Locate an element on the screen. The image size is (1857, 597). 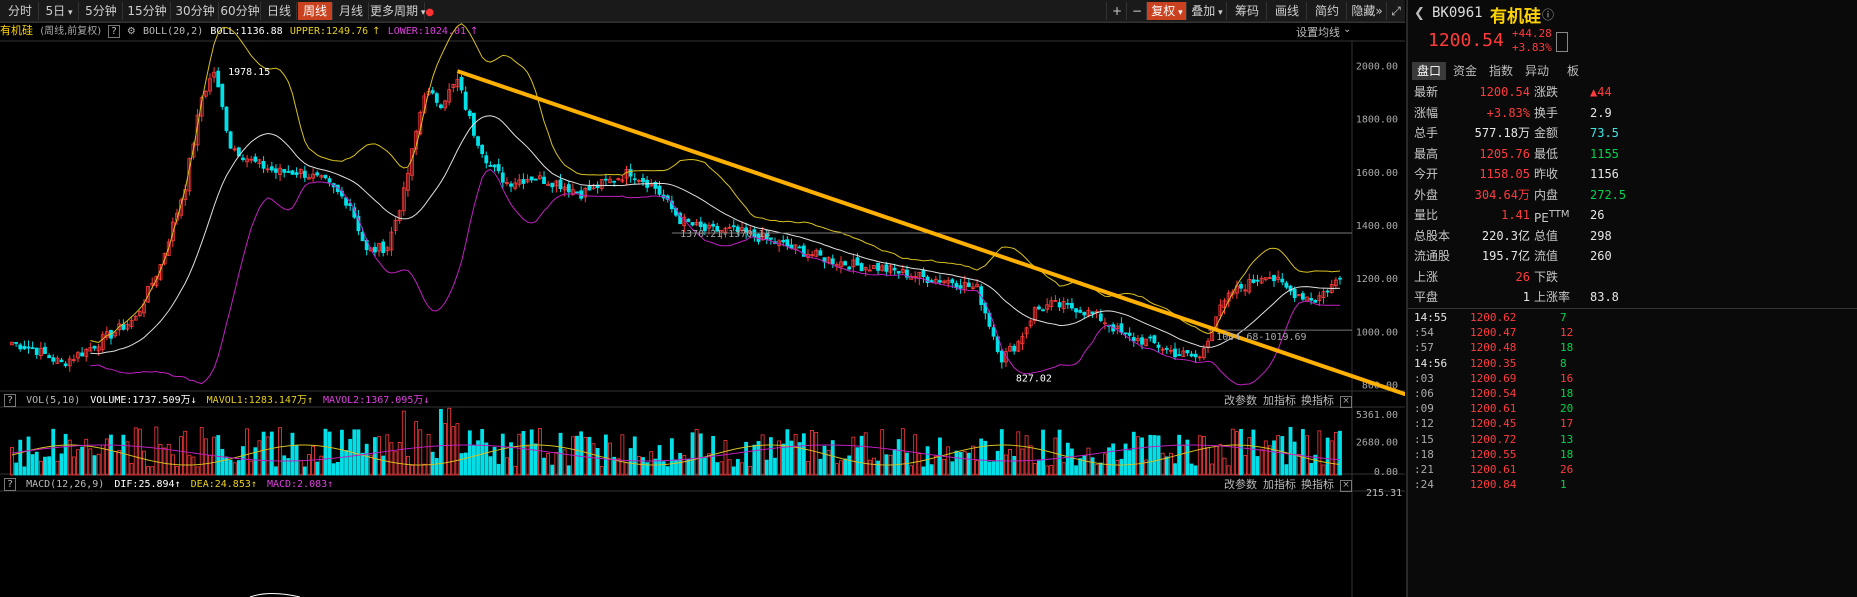
period-tab-15min: 15分钟 is located at coordinates (147, 11).